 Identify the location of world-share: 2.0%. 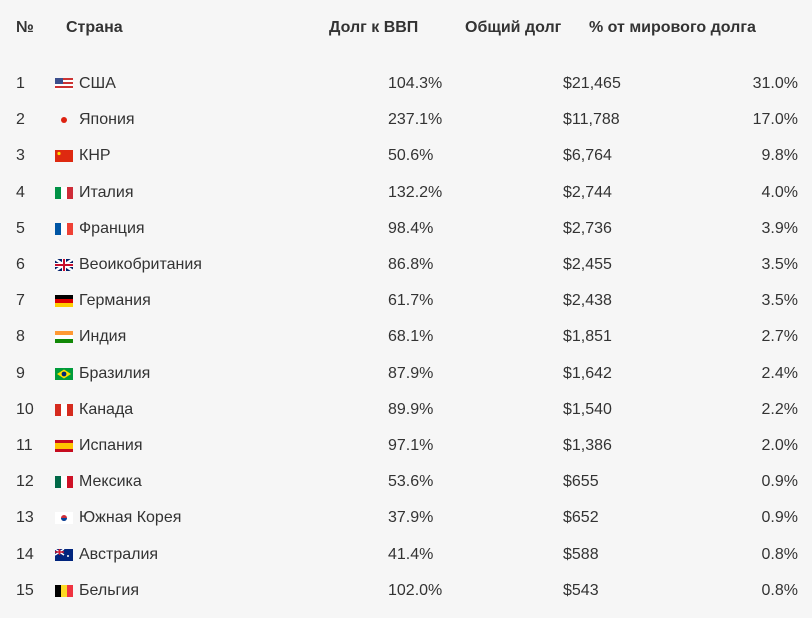
(779, 445).